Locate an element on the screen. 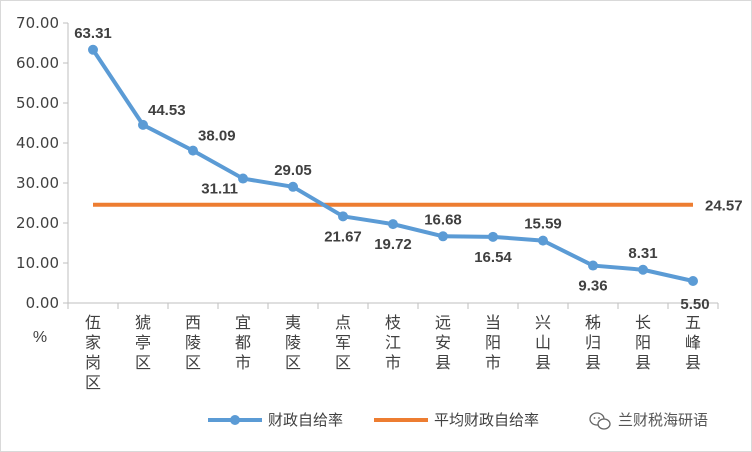 Image resolution: width=752 pixels, height=452 pixels. x-tick-label: 枝江市 is located at coordinates (393, 342).